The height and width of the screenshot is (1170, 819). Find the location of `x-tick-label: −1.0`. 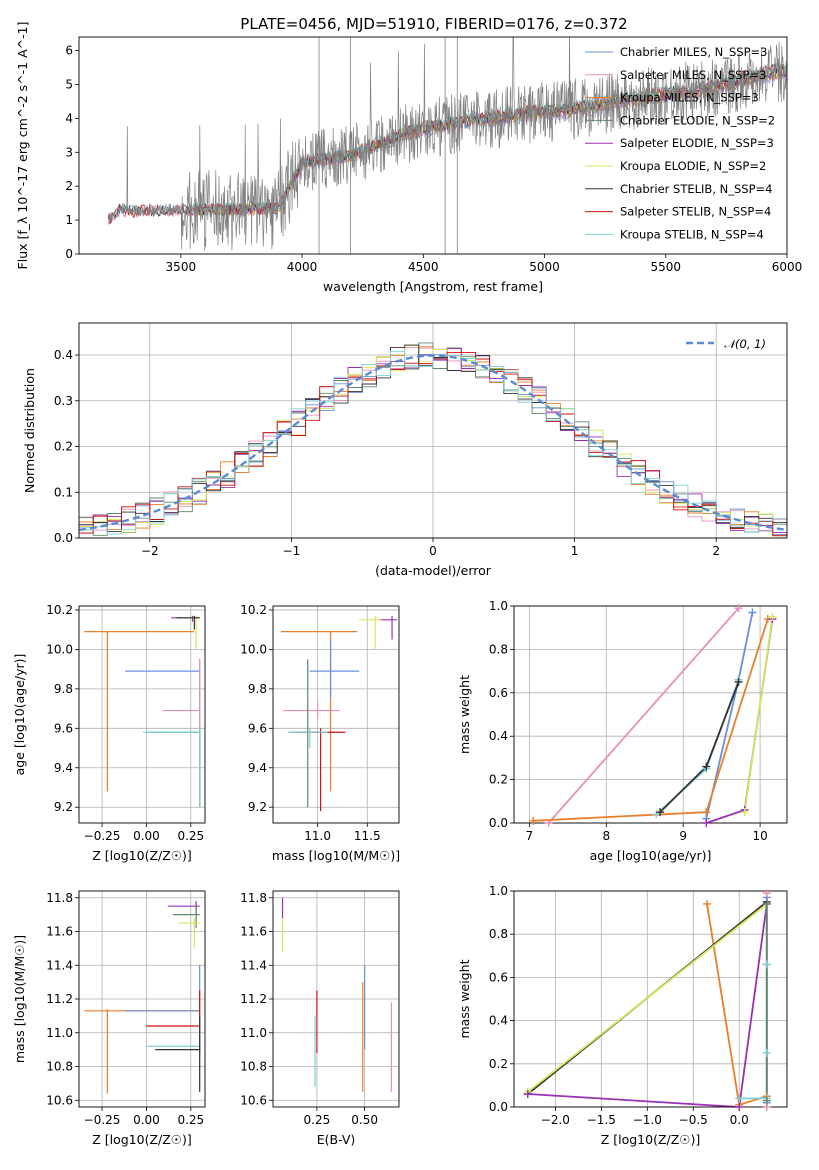

x-tick-label: −1.0 is located at coordinates (647, 1120).